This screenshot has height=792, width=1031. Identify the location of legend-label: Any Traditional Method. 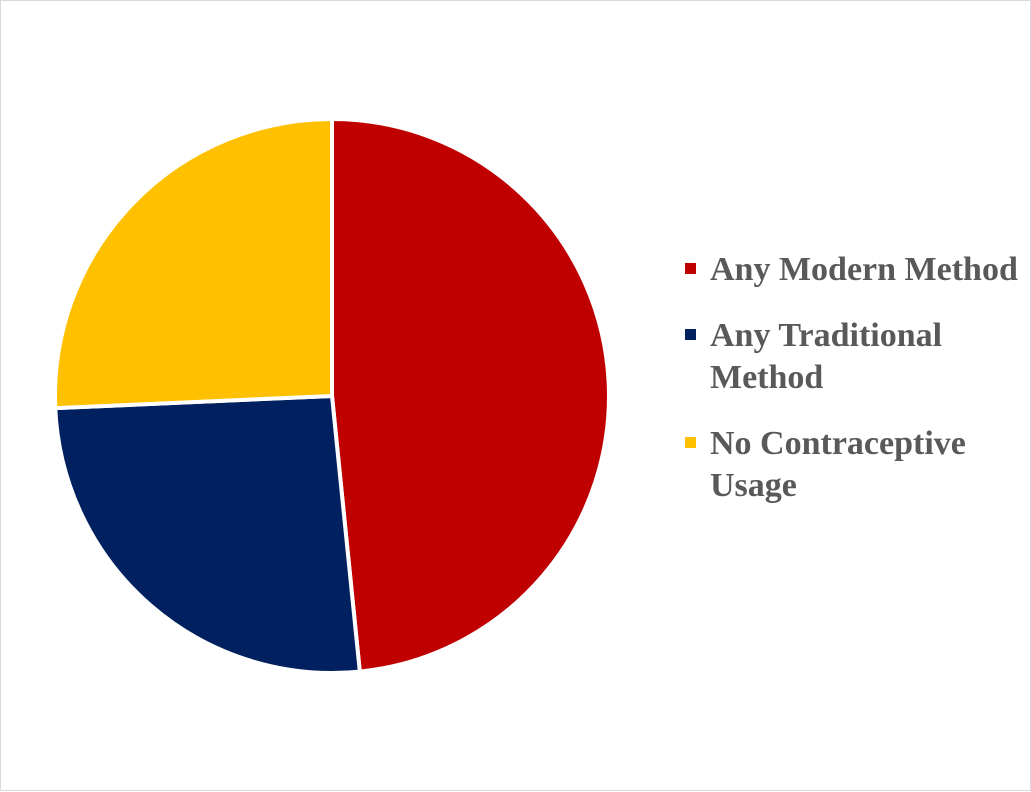
(826, 356).